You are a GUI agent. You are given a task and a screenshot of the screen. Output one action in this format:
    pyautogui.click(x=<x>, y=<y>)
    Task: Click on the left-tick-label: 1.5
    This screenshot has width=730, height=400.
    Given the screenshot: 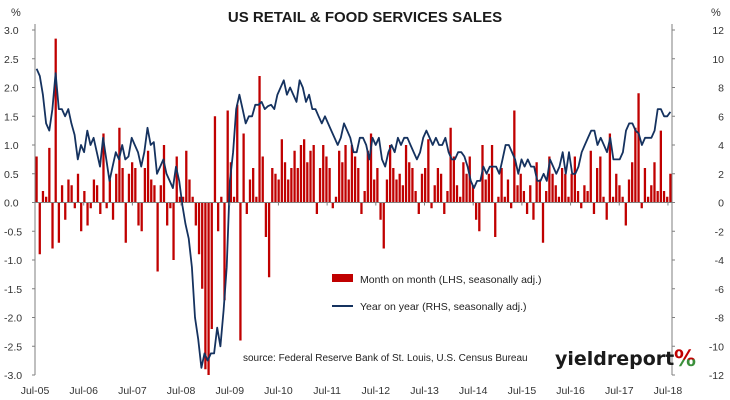 What is the action you would take?
    pyautogui.click(x=11, y=117)
    